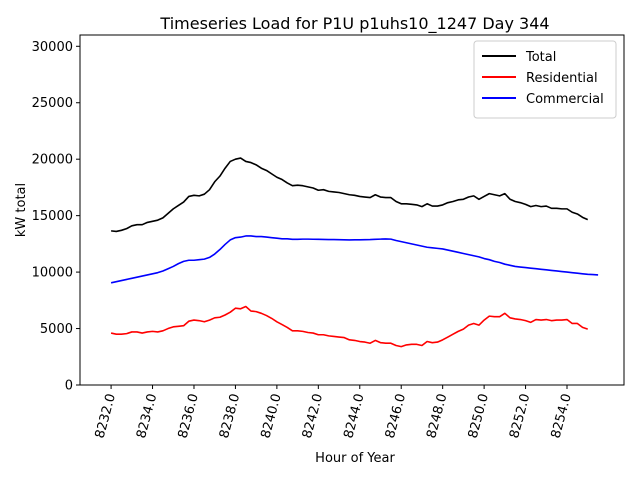 The height and width of the screenshot is (480, 640). What do you see at coordinates (540, 57) in the screenshot?
I see `legend-label-total: Total` at bounding box center [540, 57].